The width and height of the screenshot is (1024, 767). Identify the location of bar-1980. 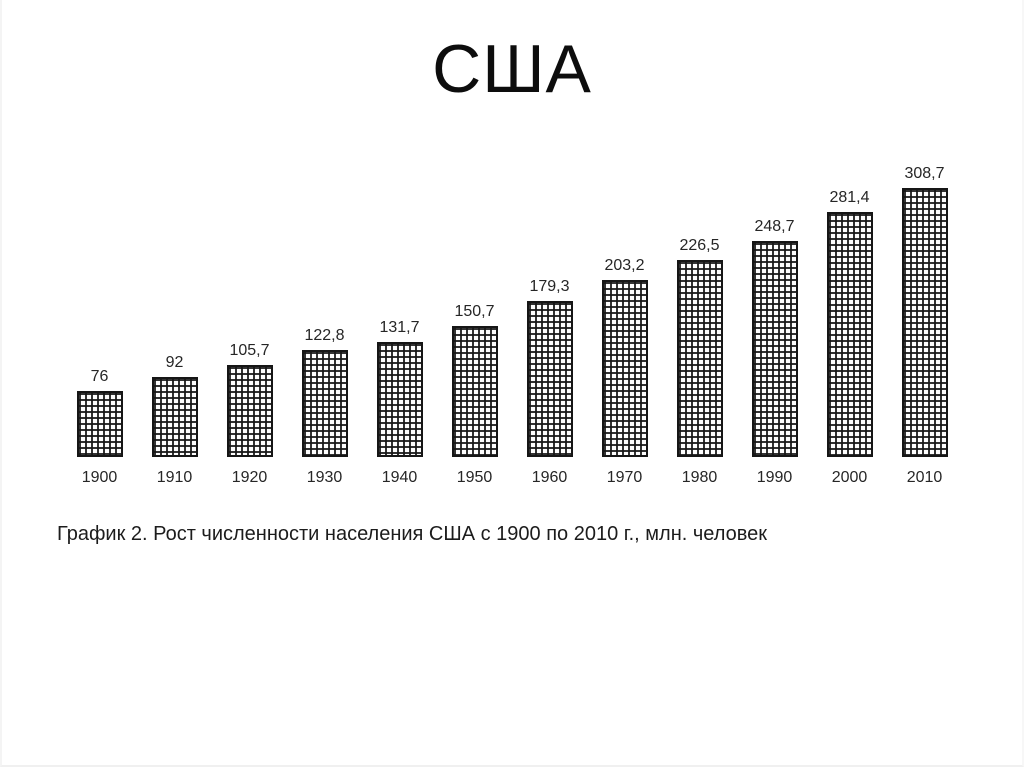
(699, 359).